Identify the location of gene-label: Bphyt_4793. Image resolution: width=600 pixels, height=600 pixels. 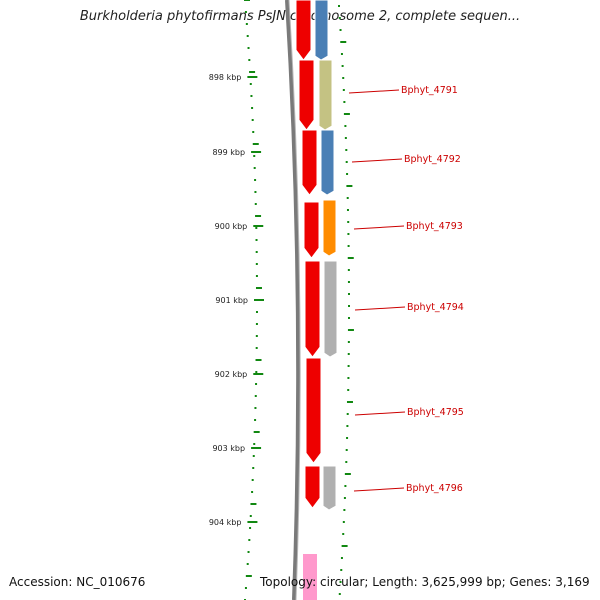
(434, 226).